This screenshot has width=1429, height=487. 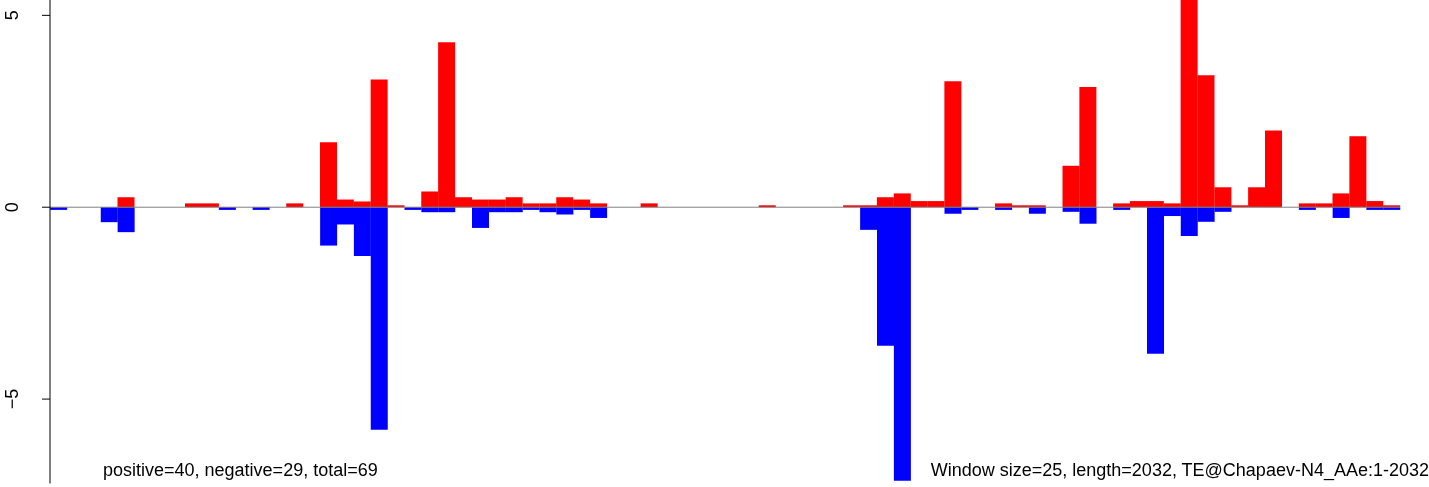 I want to click on annotation: Window size=25, length=2032, TE@Chapaev-N4_AAe:1-2032, so click(x=1179, y=470).